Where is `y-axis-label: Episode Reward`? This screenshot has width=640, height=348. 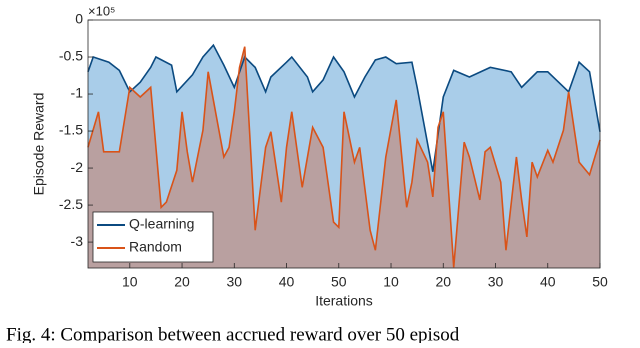
y-axis-label: Episode Reward is located at coordinates (39, 144).